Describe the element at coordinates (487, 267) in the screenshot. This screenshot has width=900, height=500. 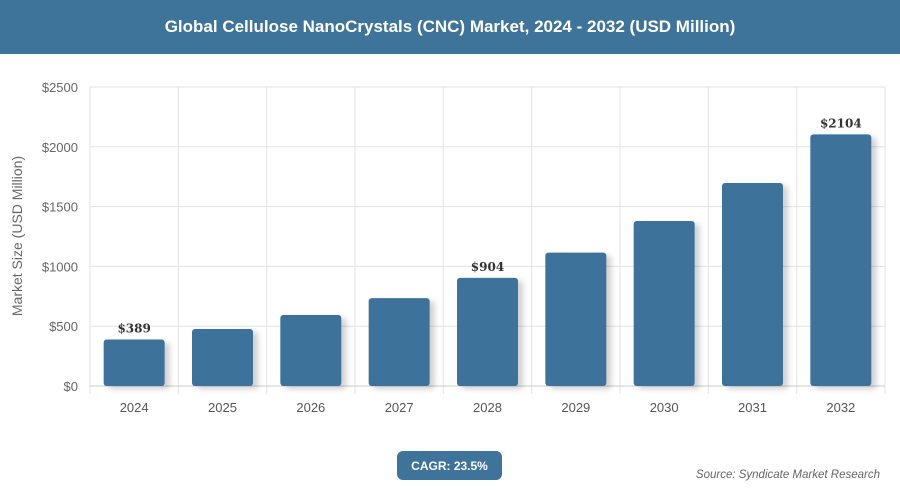
I see `data-label: $904` at that location.